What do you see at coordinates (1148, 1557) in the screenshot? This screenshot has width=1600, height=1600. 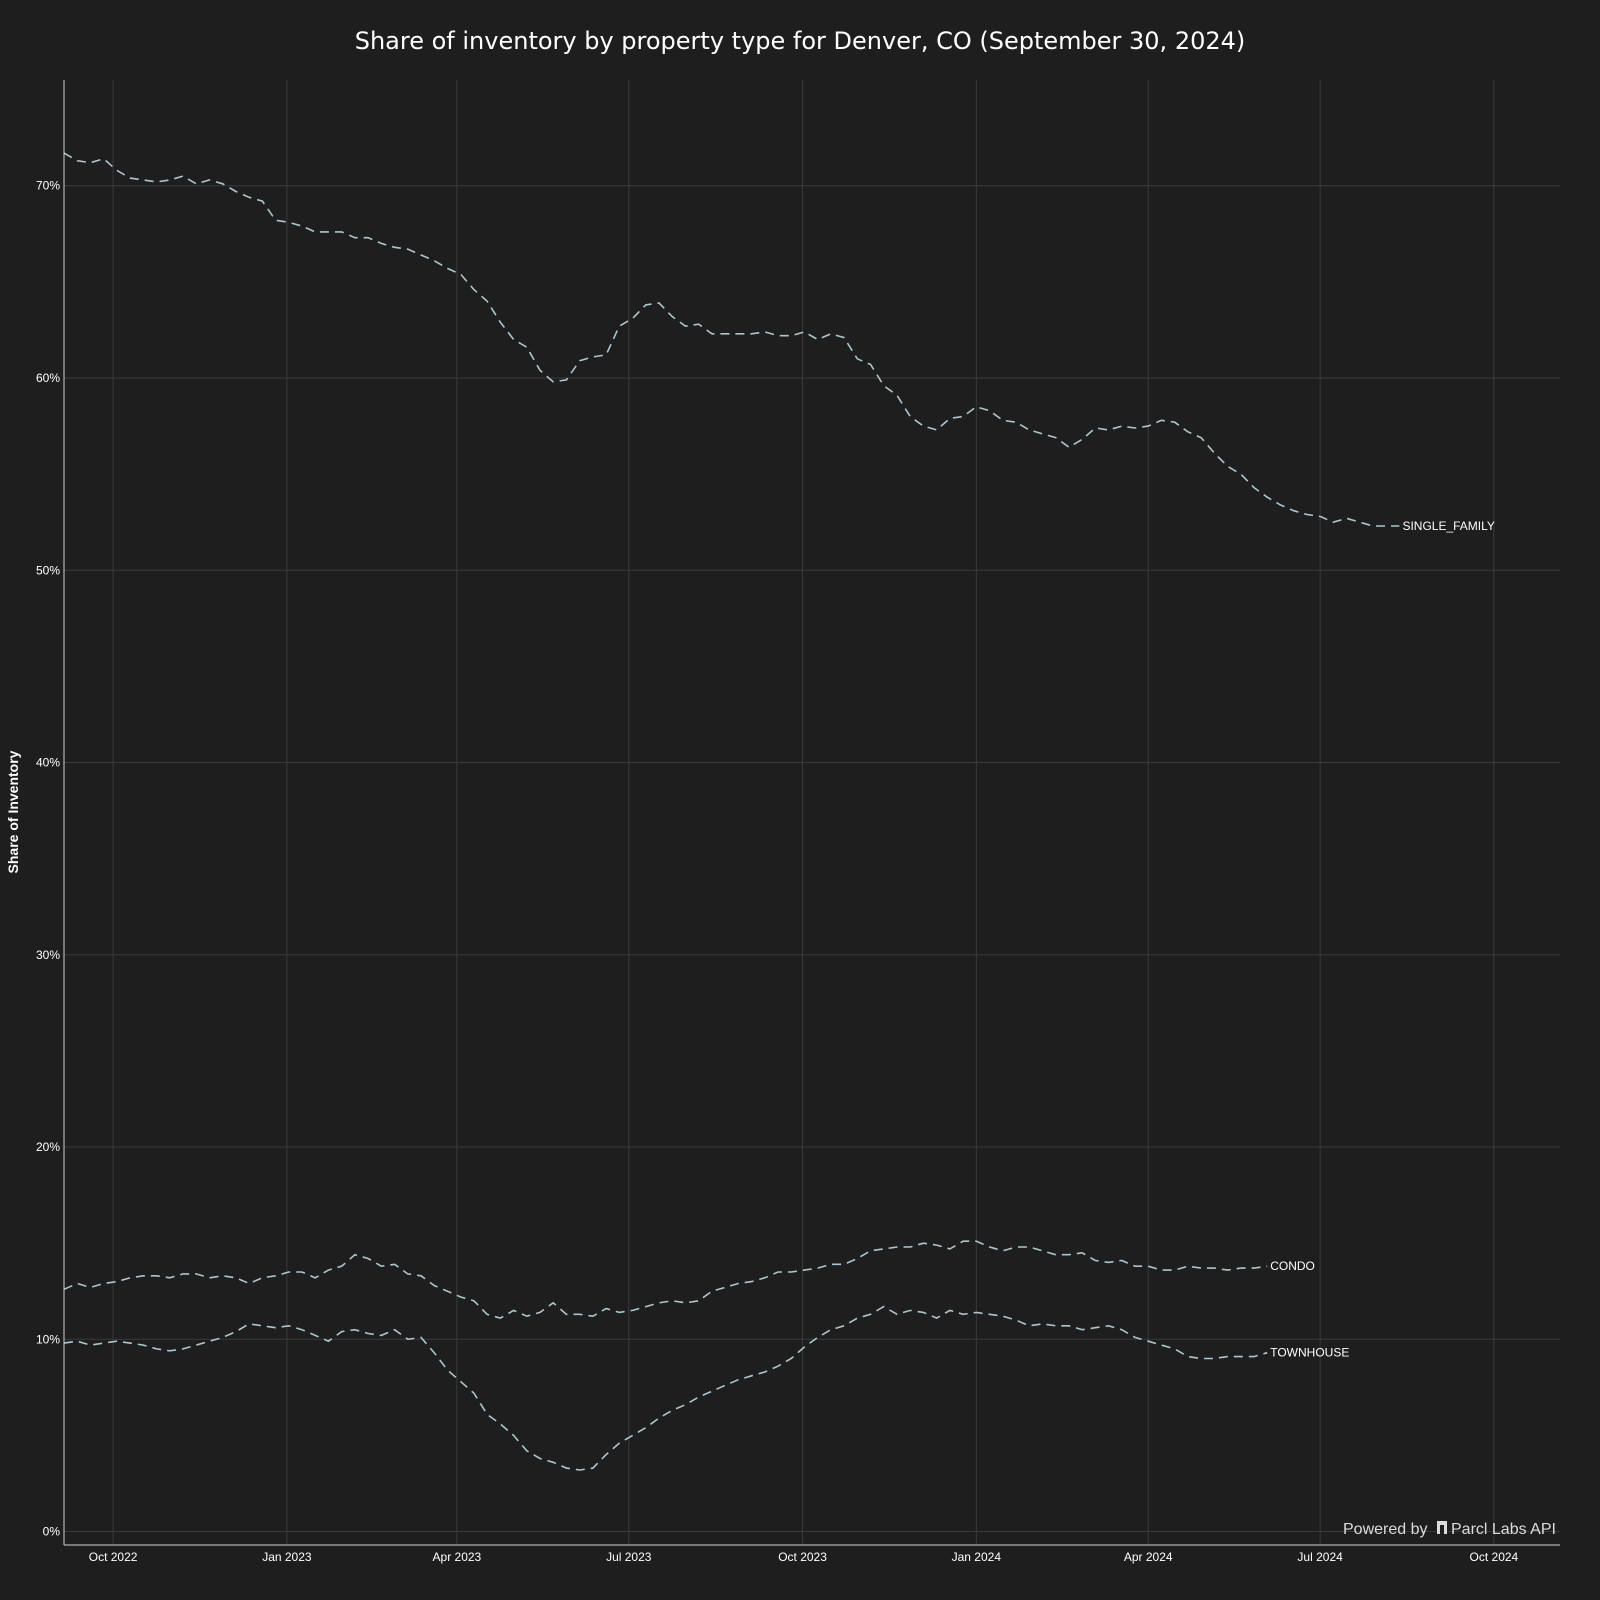 I see `x-tick-label: Apr 2024` at bounding box center [1148, 1557].